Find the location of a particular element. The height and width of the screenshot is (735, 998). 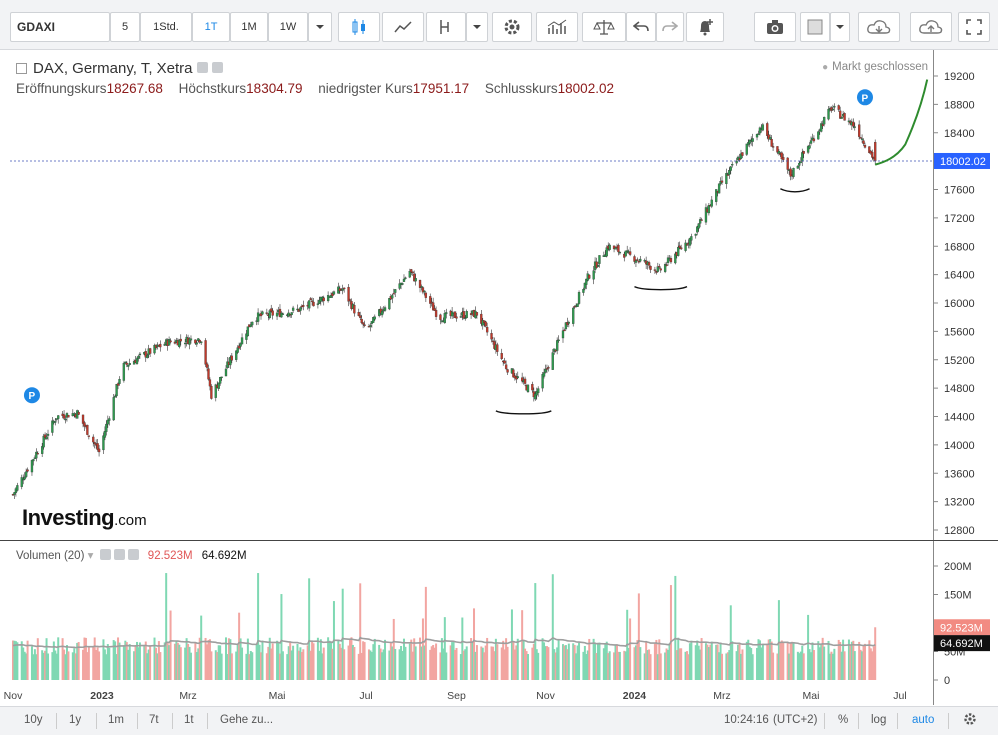

symbol-input: GDAXI is located at coordinates (60, 27).